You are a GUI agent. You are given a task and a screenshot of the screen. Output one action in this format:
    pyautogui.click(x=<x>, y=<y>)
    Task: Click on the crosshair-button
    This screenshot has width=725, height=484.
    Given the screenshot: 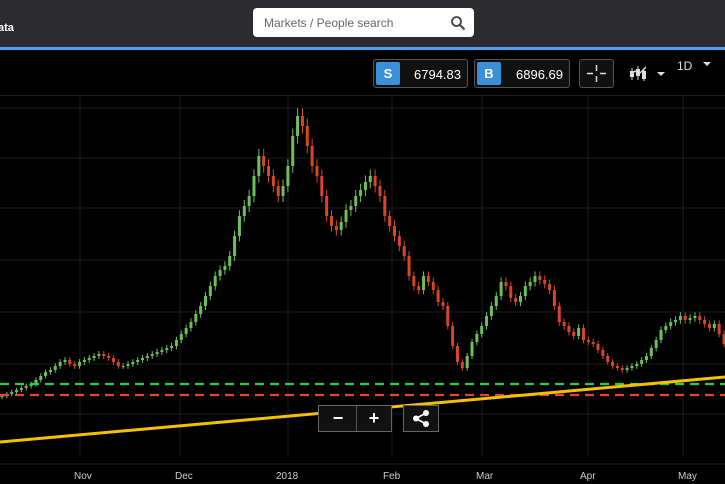 What is the action you would take?
    pyautogui.click(x=596, y=73)
    